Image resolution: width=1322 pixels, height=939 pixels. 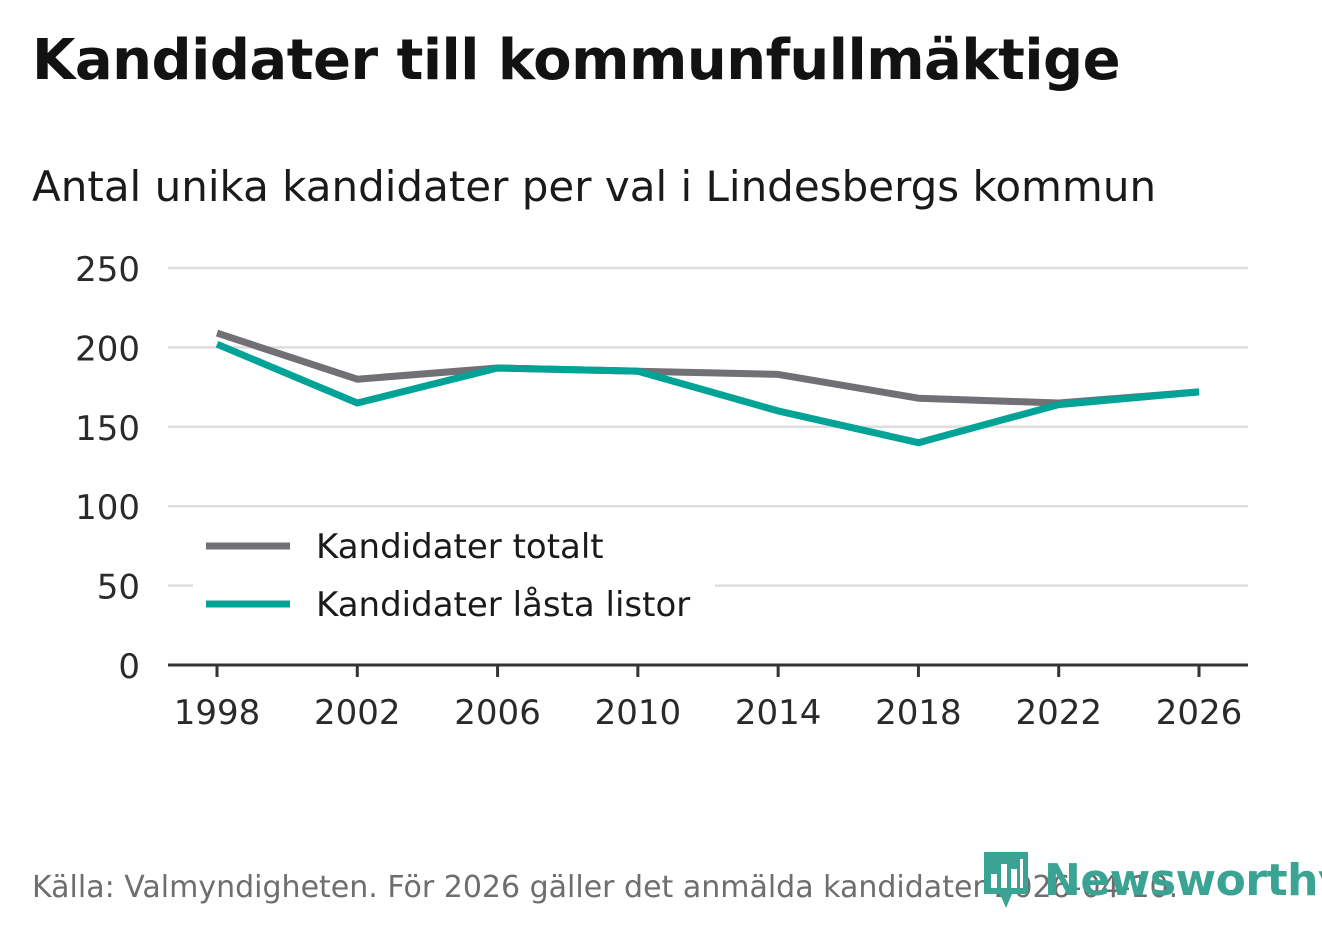 What do you see at coordinates (107, 508) in the screenshot?
I see `y-tick-label-100: 100` at bounding box center [107, 508].